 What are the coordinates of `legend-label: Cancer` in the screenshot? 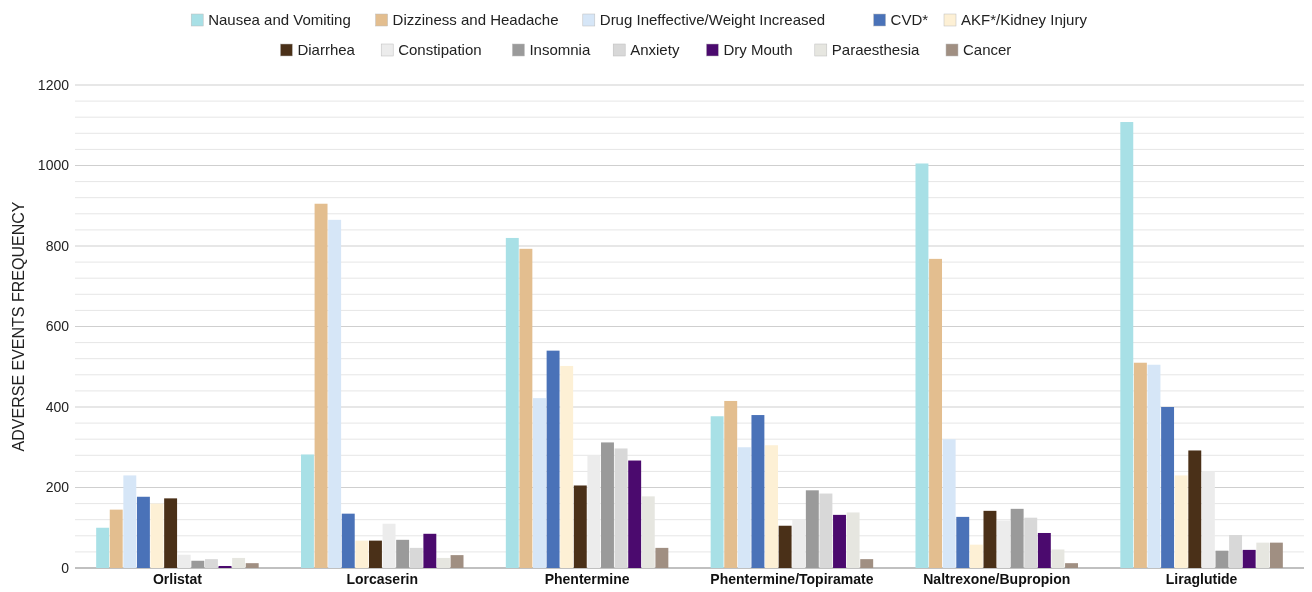 It's located at (987, 50).